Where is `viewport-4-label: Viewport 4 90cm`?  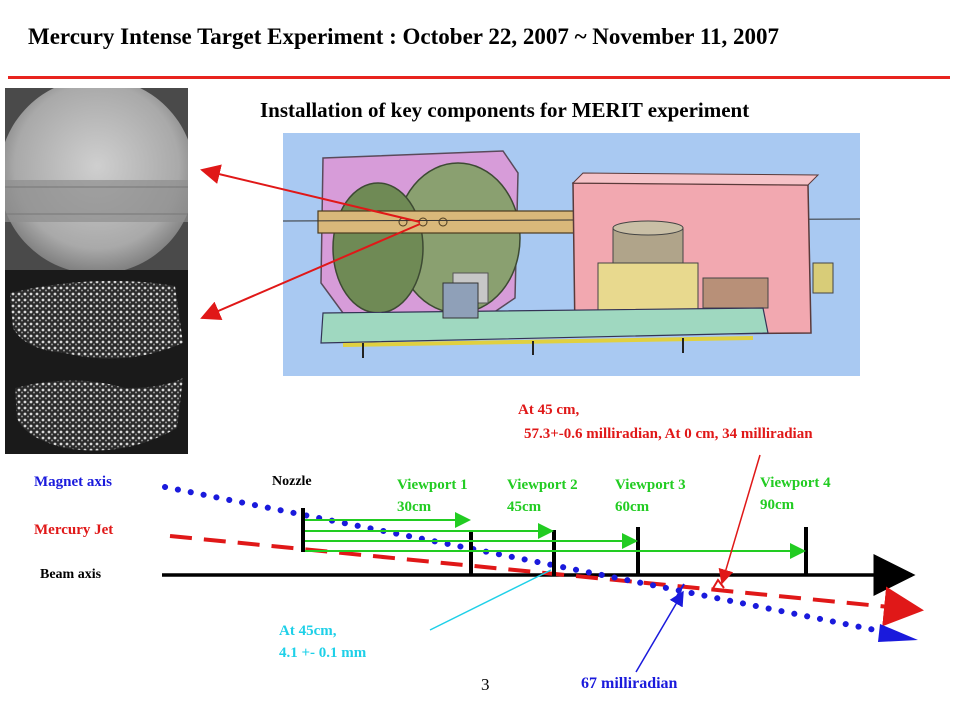
viewport-4-label: Viewport 4 90cm is located at coordinates (795, 494).